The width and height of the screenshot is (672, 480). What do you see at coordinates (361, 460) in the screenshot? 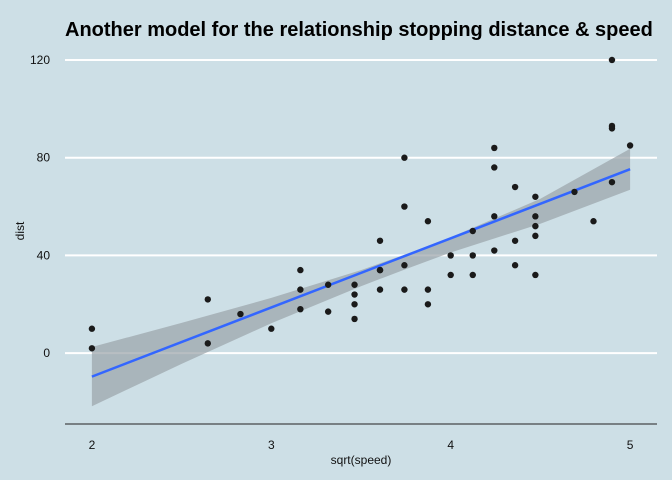
I see `x-axis-label: sqrt(speed)` at bounding box center [361, 460].